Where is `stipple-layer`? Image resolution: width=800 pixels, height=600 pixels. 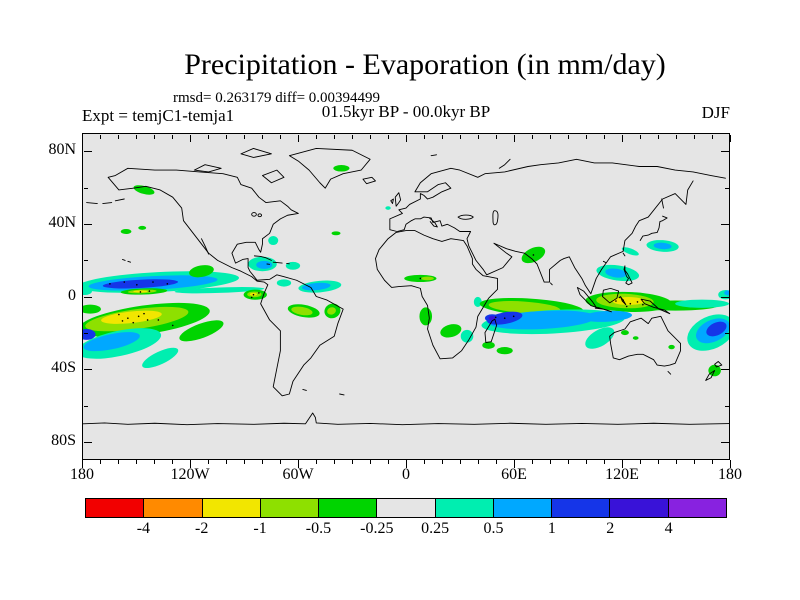
stipple-layer is located at coordinates (376, 290).